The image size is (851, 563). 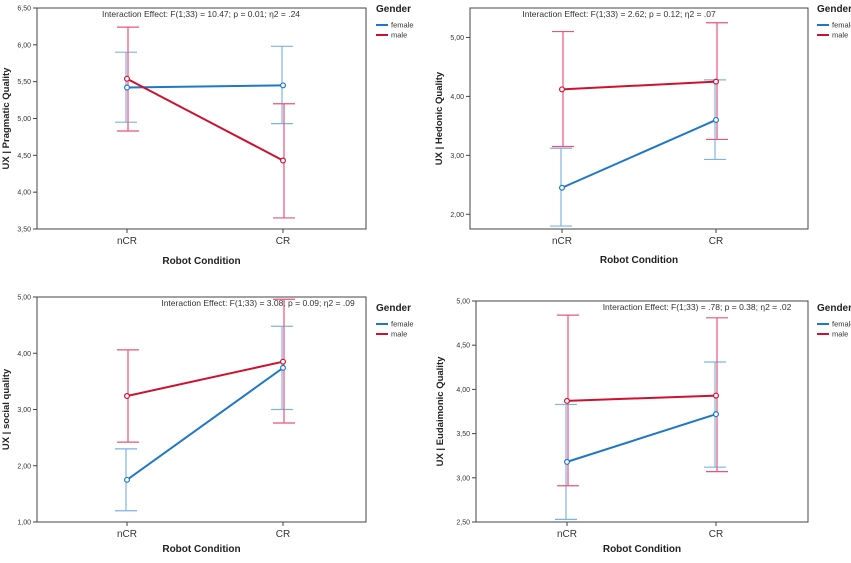 What do you see at coordinates (439, 118) in the screenshot?
I see `y-axis-label: UX | Hedonic Quality` at bounding box center [439, 118].